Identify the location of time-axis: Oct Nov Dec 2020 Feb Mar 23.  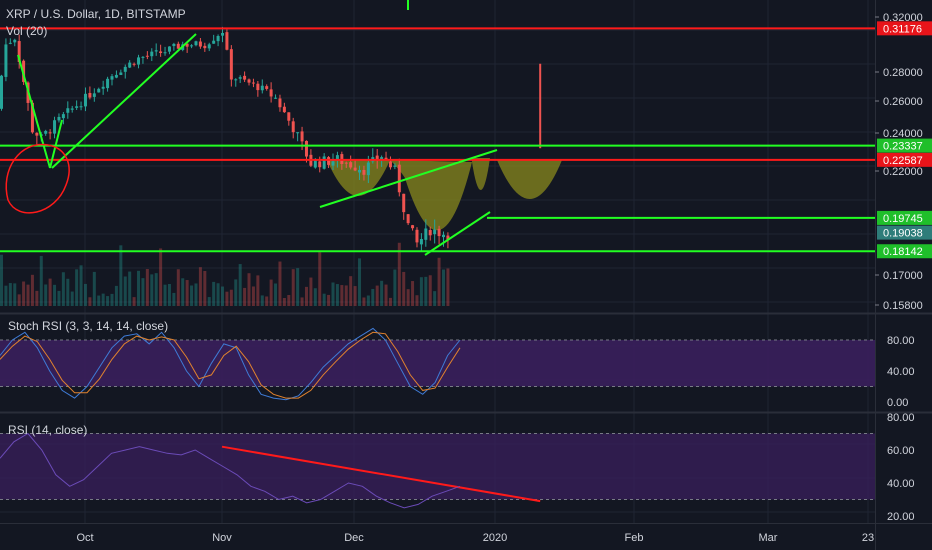
(475, 538).